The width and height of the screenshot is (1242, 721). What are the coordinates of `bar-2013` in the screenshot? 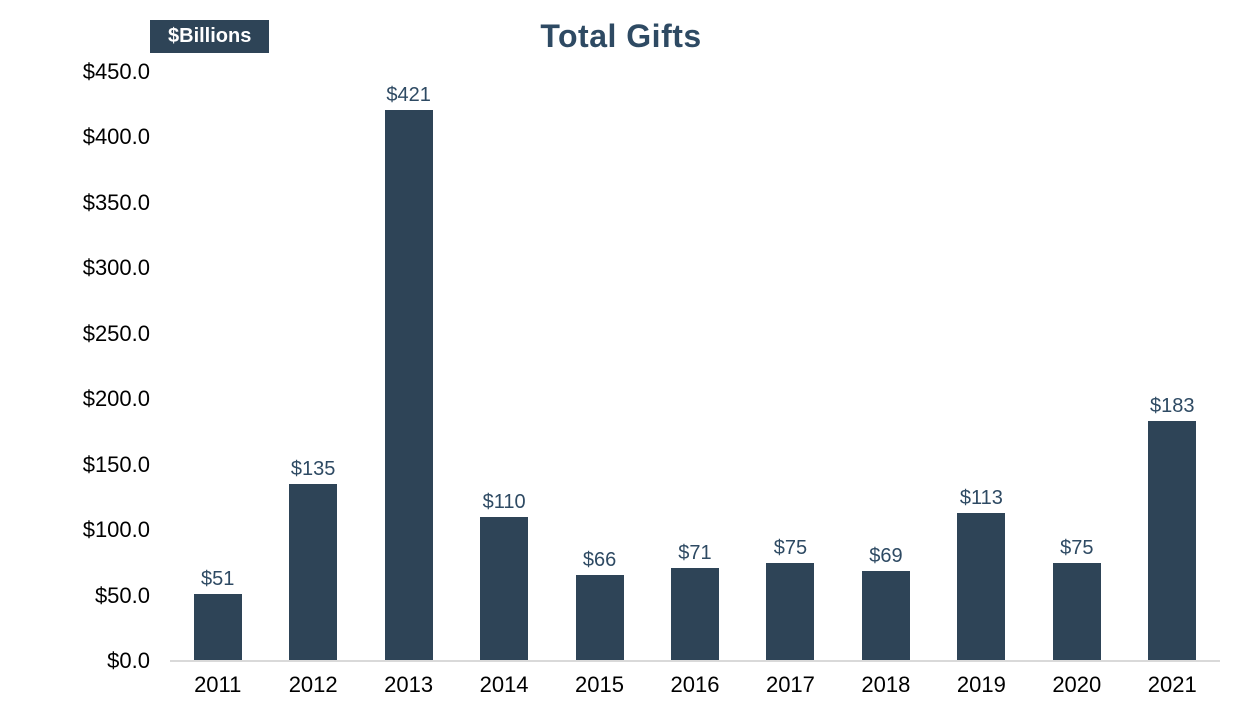 It's located at (408, 385).